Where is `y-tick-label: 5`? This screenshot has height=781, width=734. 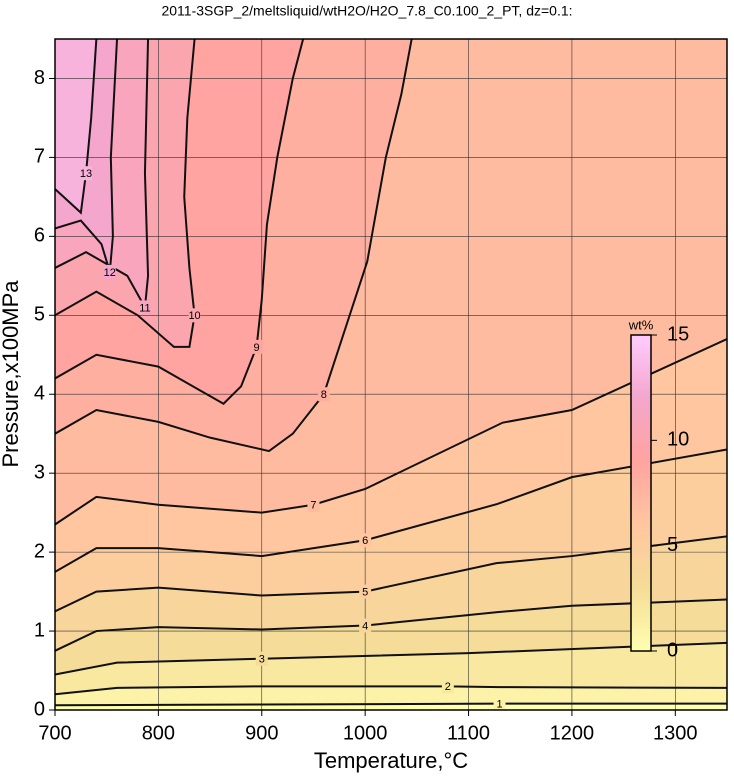 y-tick-label: 5 is located at coordinates (39, 315).